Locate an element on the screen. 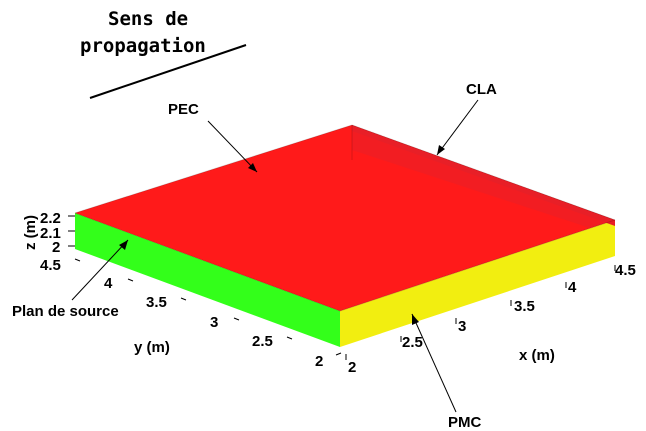 This screenshot has width=646, height=431. cla-pointer is located at coordinates (457, 127).